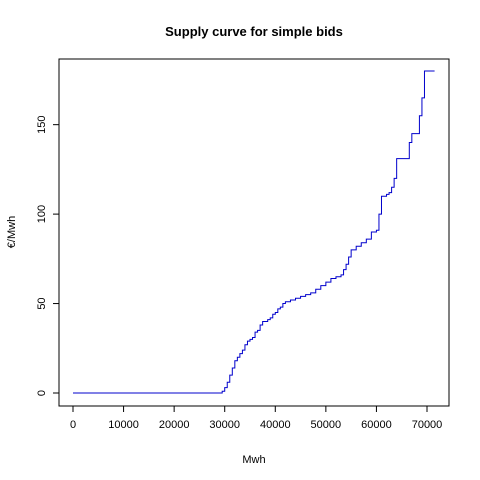 The height and width of the screenshot is (480, 480). I want to click on x-tick-label: 20000, so click(174, 425).